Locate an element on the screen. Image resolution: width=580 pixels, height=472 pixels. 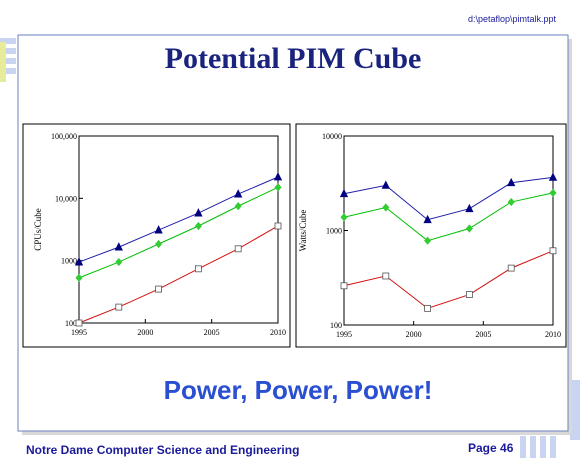
y-tick-label: 10000 is located at coordinates (332, 136).